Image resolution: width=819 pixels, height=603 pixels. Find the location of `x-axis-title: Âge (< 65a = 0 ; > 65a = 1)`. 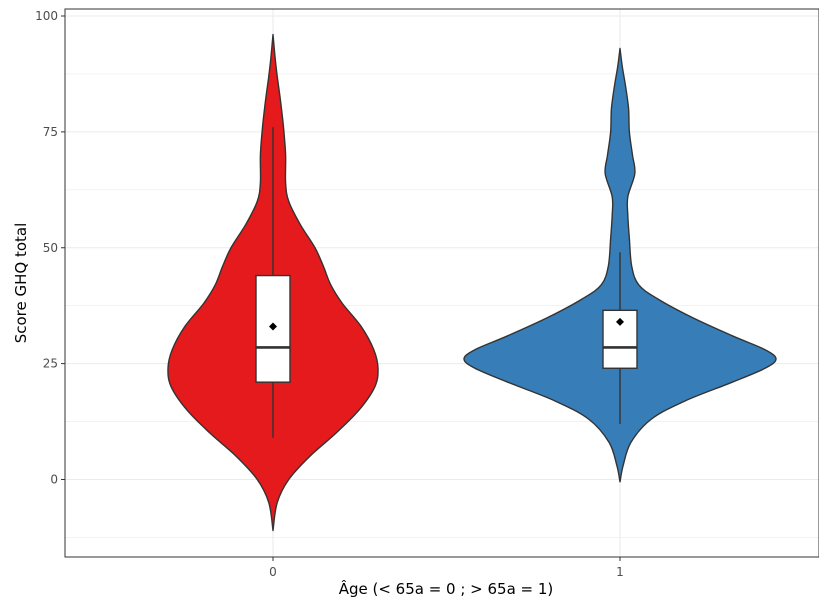

x-axis-title: Âge (< 65a = 0 ; > 65a = 1) is located at coordinates (446, 588).